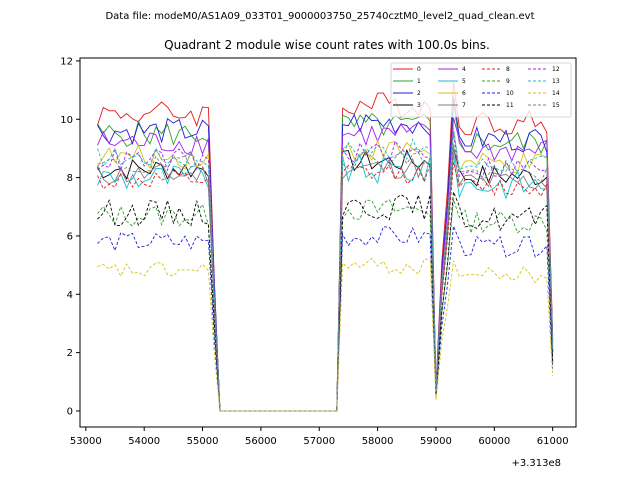 The height and width of the screenshot is (480, 640). What do you see at coordinates (510, 105) in the screenshot?
I see `legend-label-11: 11` at bounding box center [510, 105].